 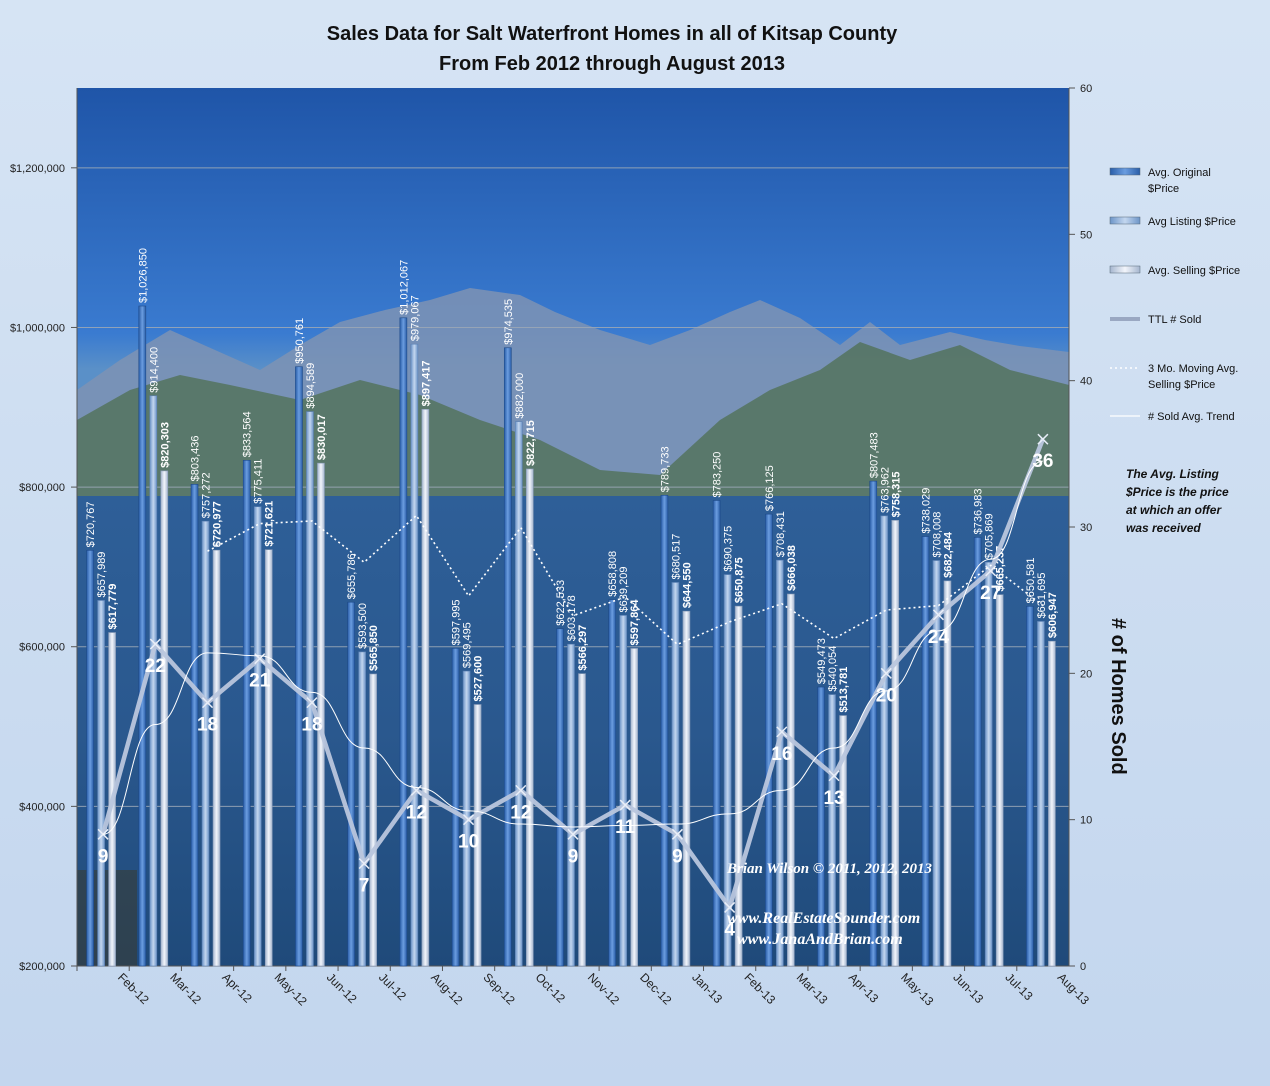 What do you see at coordinates (1042, 461) in the screenshot?
I see `sold-count-label: 36` at bounding box center [1042, 461].